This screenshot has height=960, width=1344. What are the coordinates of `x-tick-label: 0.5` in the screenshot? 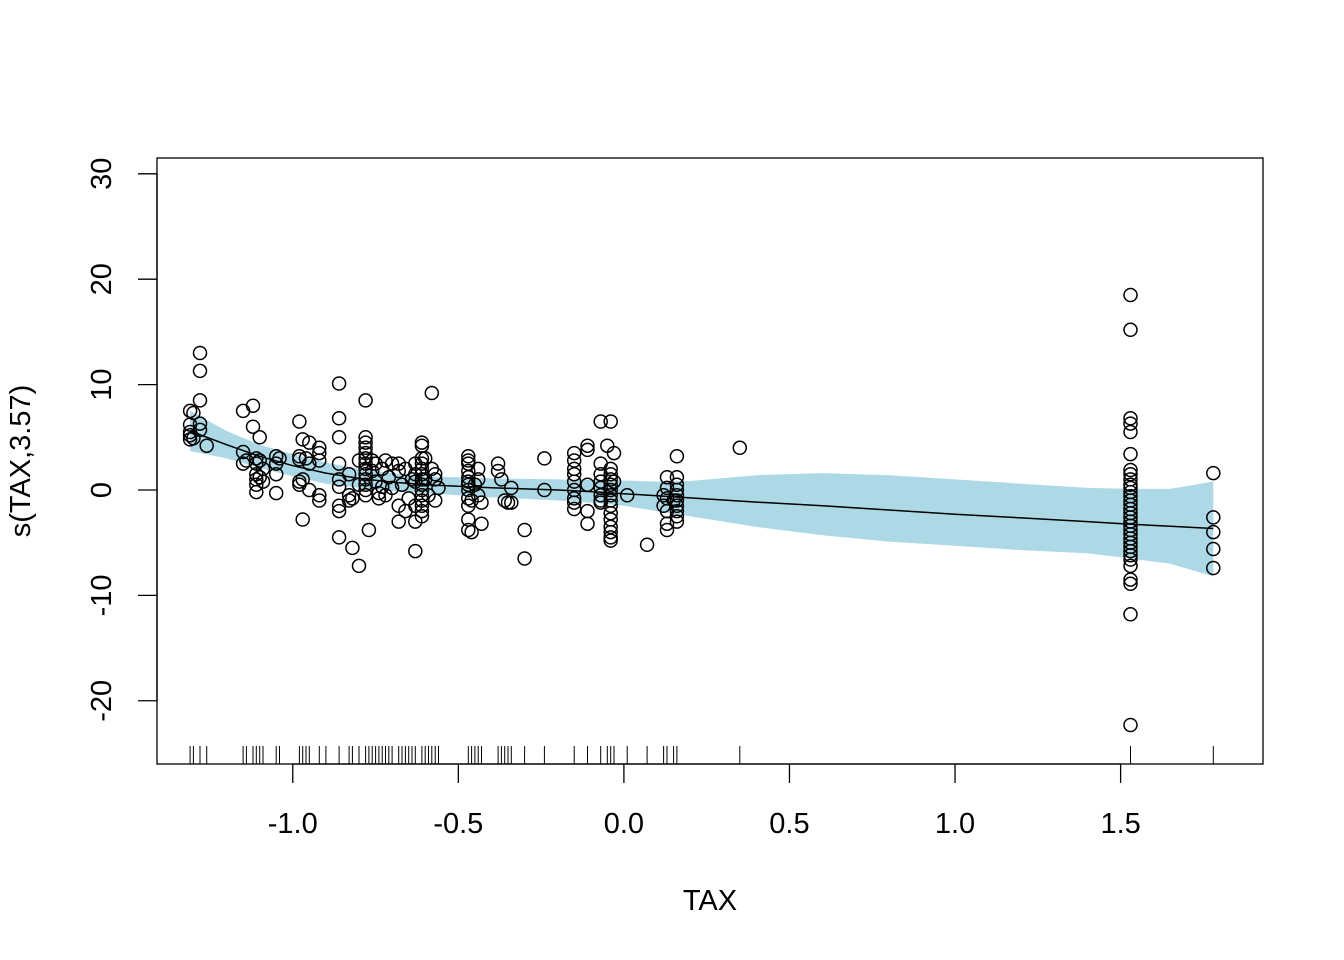 It's located at (789, 824).